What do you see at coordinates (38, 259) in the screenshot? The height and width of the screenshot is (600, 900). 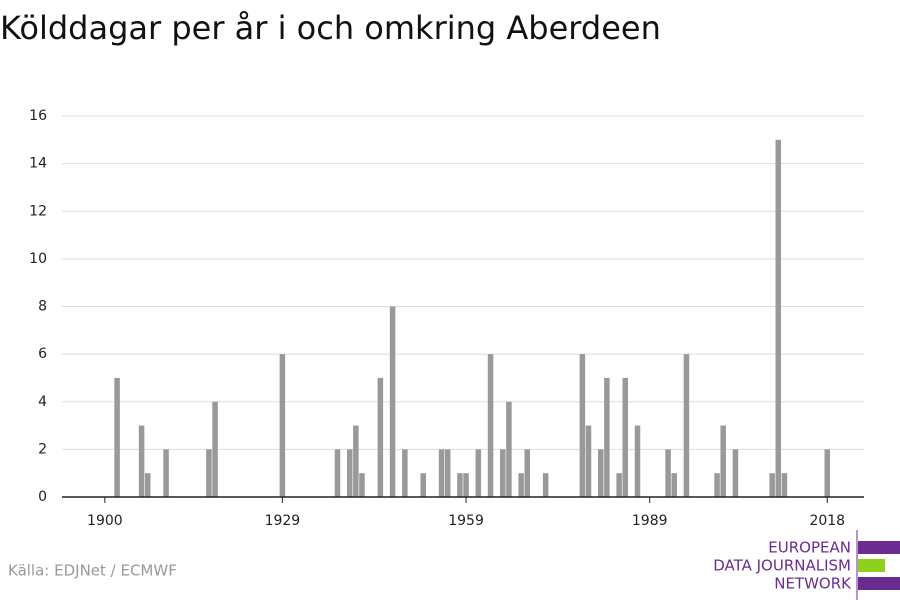 I see `y-tick-label: 10` at bounding box center [38, 259].